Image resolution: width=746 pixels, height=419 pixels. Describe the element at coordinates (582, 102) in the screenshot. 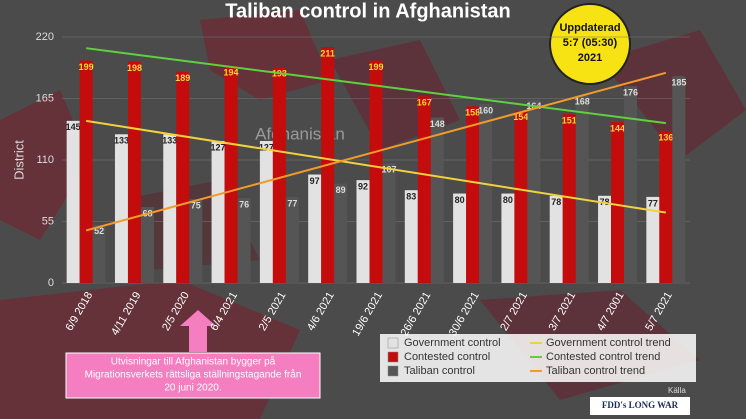

I see `value-label: 168` at that location.